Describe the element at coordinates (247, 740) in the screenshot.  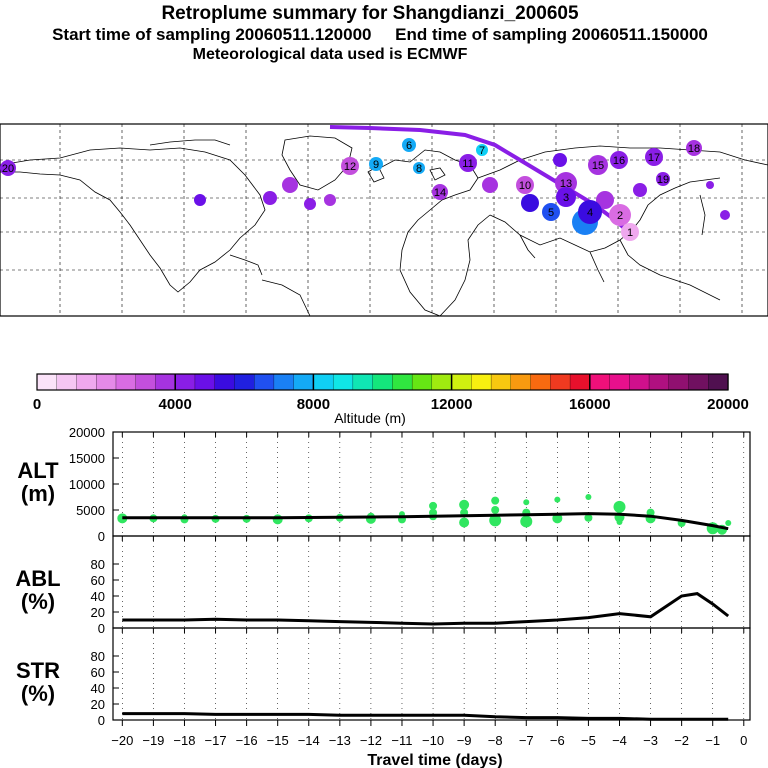
I see `x-tick-label: −16` at that location.